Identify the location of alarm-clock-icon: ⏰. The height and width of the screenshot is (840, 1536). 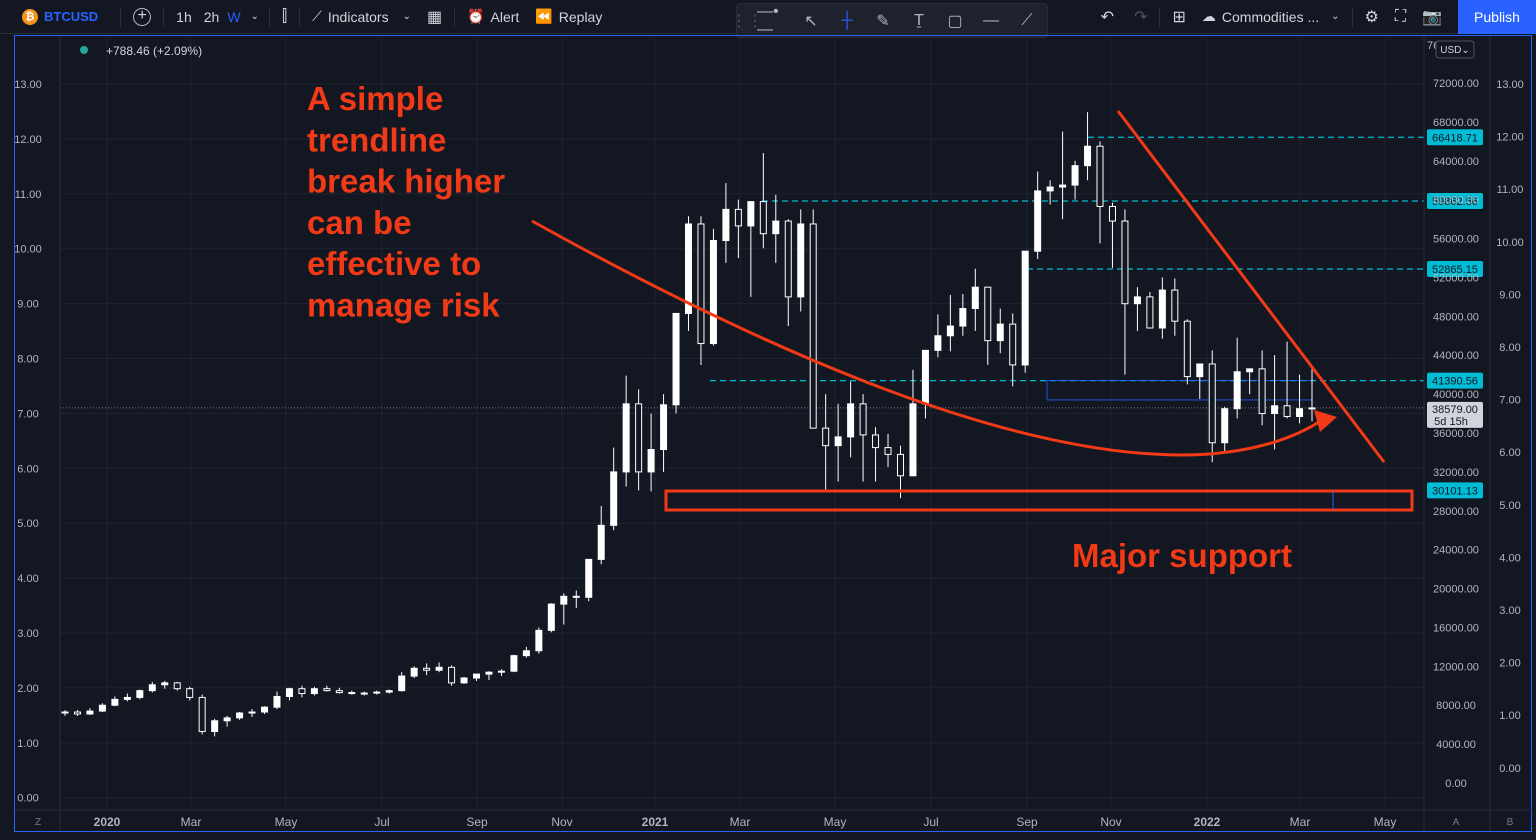
(476, 16).